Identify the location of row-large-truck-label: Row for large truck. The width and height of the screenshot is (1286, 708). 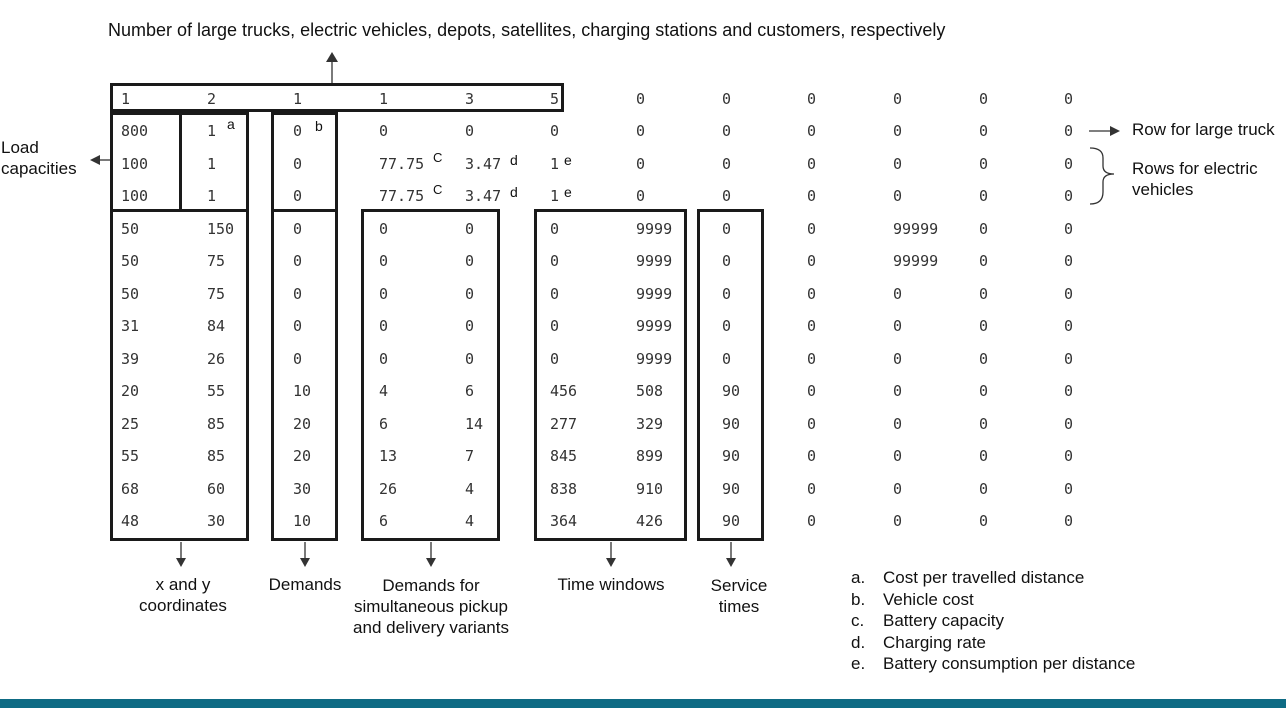
(1203, 129).